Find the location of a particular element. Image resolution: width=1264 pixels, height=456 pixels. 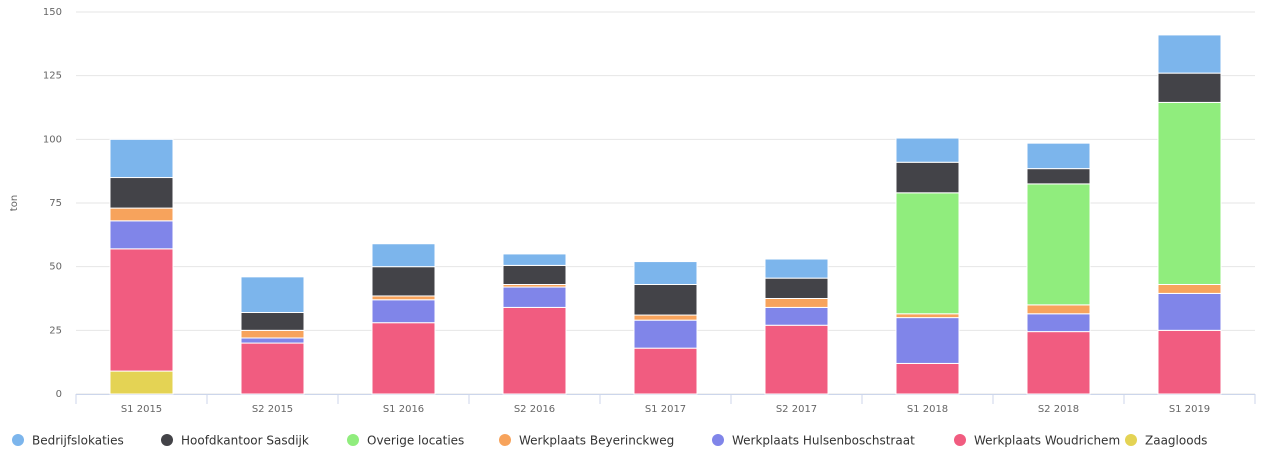

legend-label: Bedrijfslokaties is located at coordinates (78, 441).